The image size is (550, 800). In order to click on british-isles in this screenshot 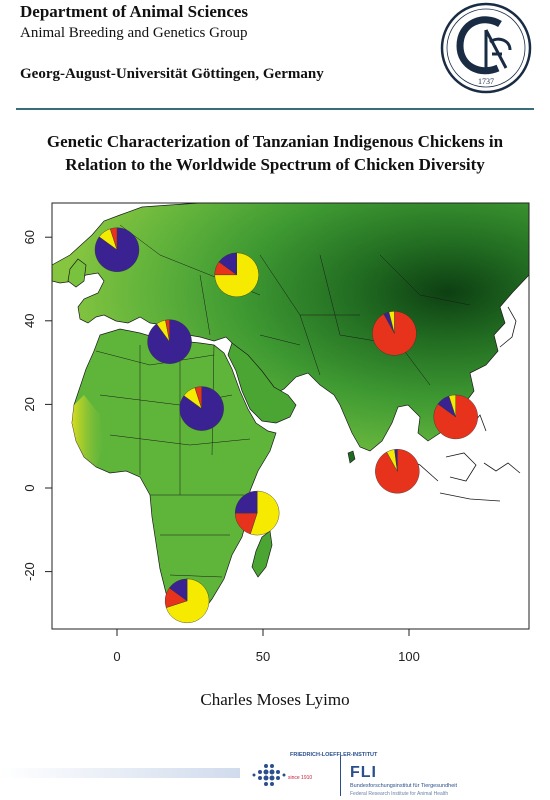, I will do `click(77, 273)`.